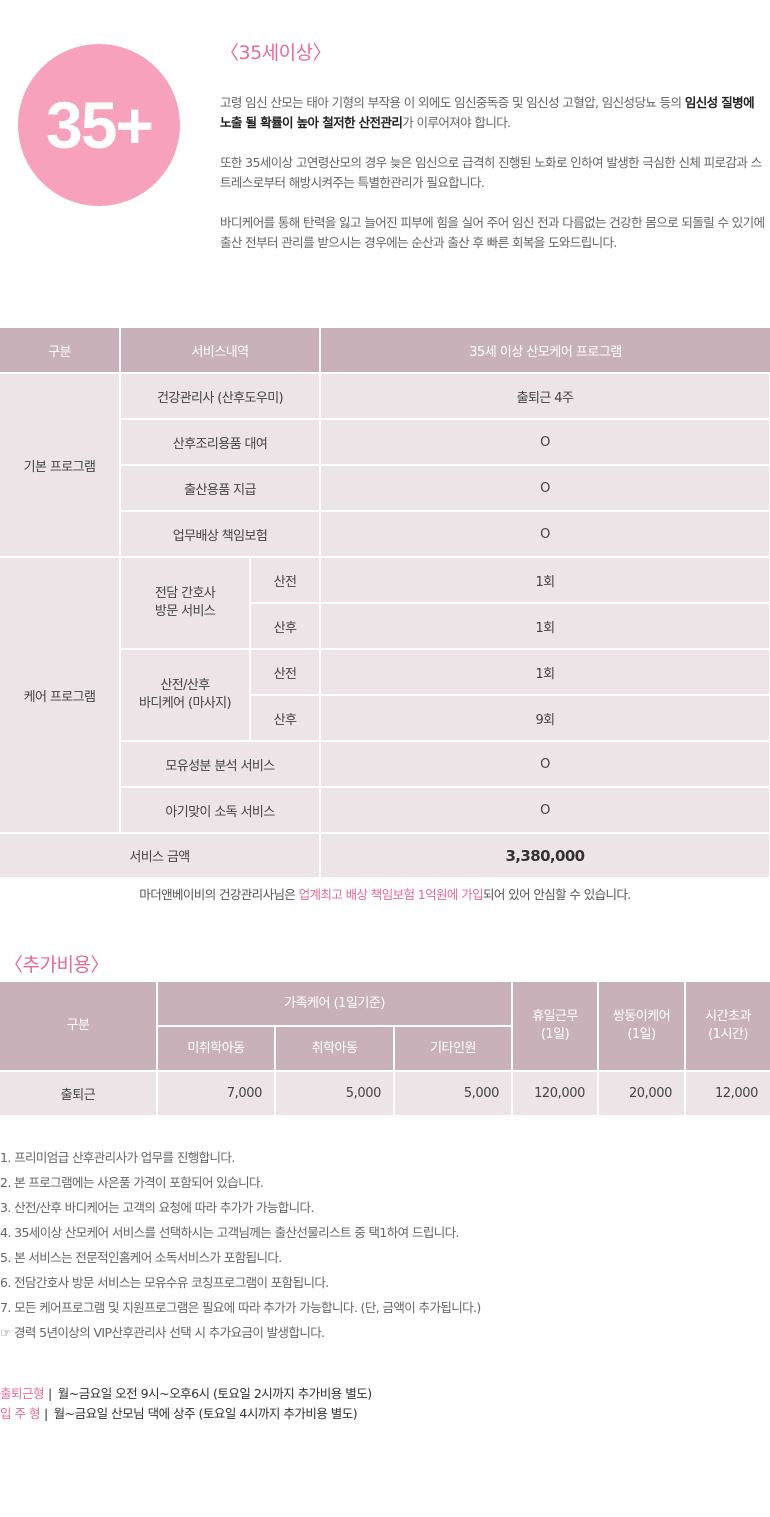 The width and height of the screenshot is (770, 1517). I want to click on extra-cost-value: 120,000, so click(556, 1093).